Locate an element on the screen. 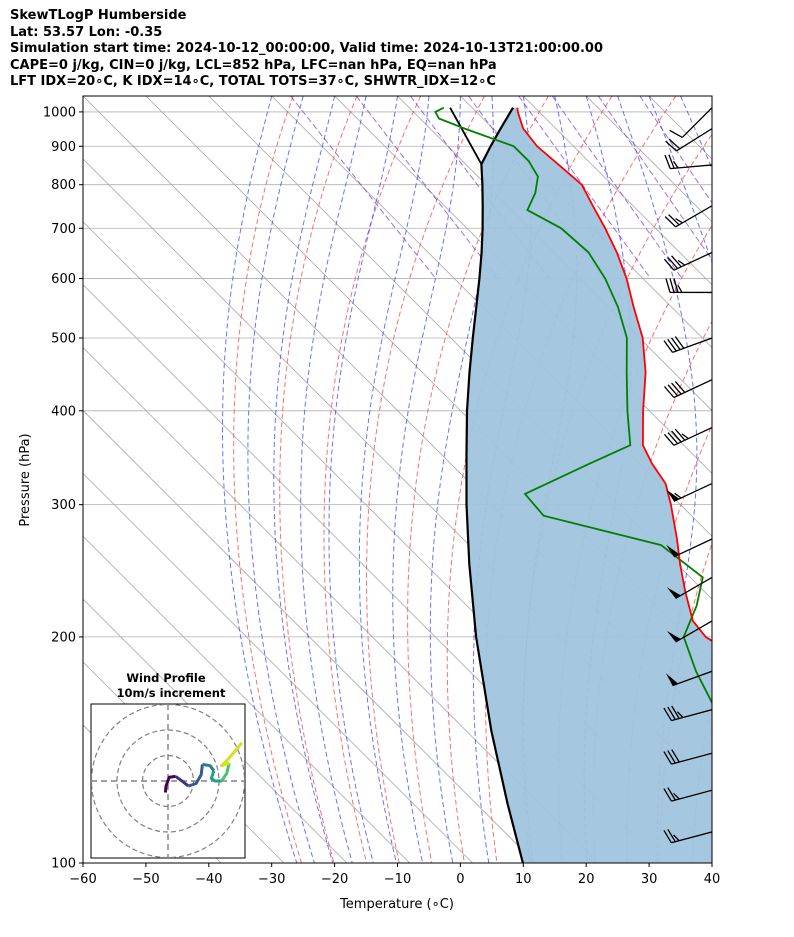 The width and height of the screenshot is (794, 937). y-tick-label: 300 is located at coordinates (63, 505).